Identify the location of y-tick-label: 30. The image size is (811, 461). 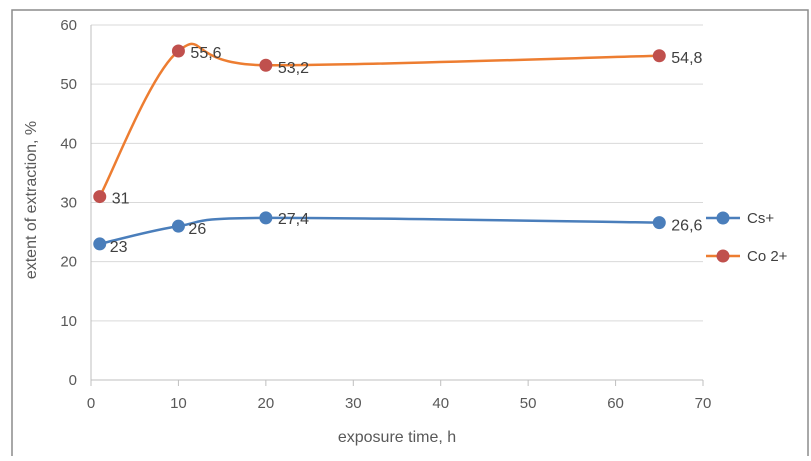
(68, 203).